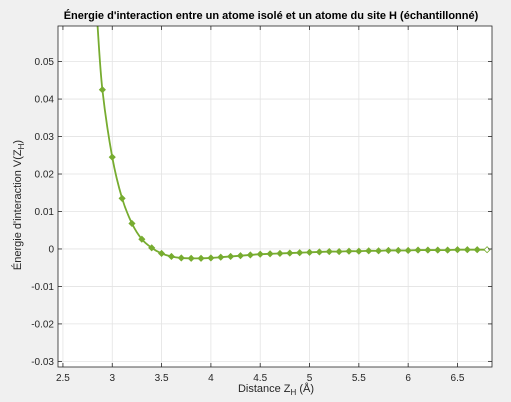 The height and width of the screenshot is (402, 511). What do you see at coordinates (260, 378) in the screenshot?
I see `x-tick-label: 4.5` at bounding box center [260, 378].